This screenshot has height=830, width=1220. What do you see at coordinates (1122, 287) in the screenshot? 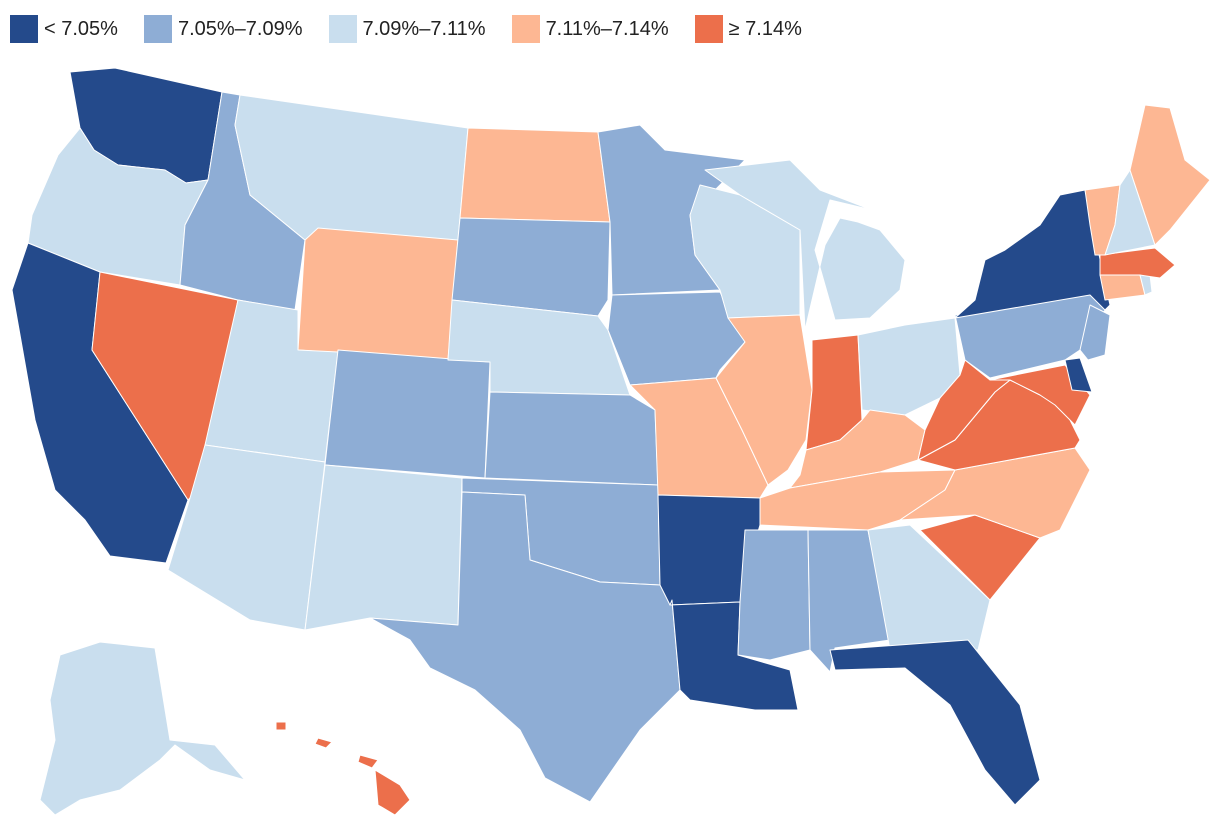
I see `state-connecticut` at bounding box center [1122, 287].